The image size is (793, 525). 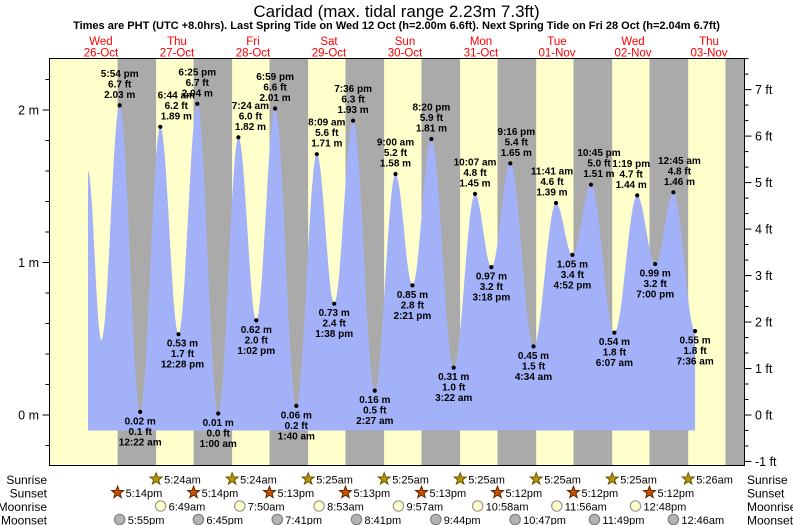 What do you see at coordinates (296, 415) in the screenshot?
I see `low-tide-label: 0.06 m` at bounding box center [296, 415].